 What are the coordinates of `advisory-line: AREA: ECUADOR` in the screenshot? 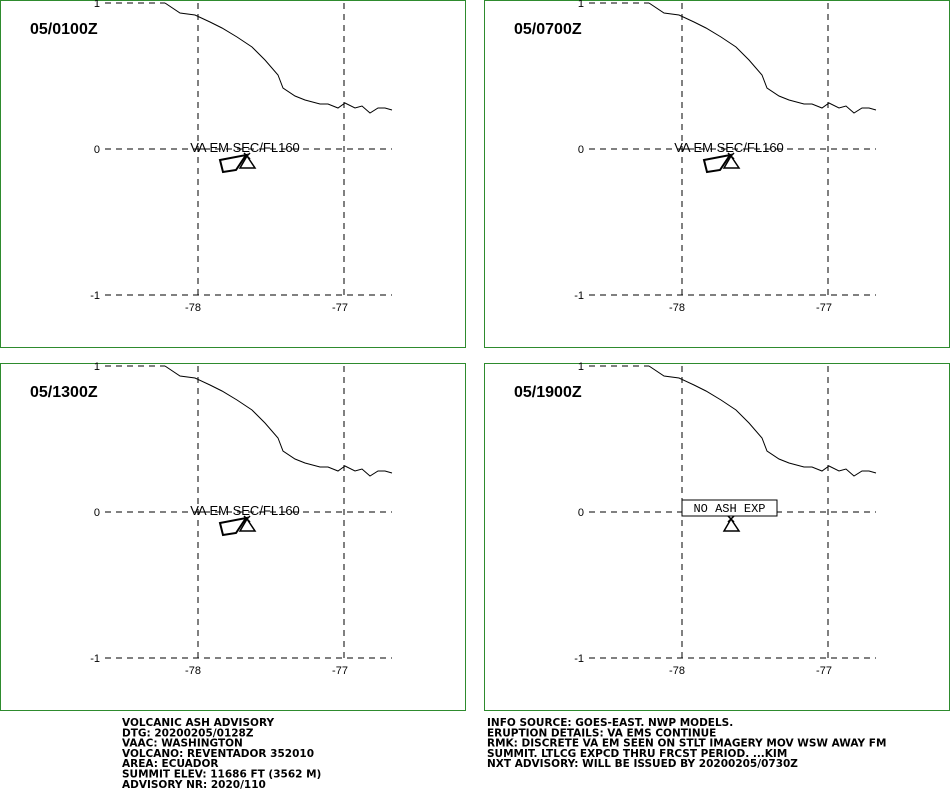 It's located at (170, 764).